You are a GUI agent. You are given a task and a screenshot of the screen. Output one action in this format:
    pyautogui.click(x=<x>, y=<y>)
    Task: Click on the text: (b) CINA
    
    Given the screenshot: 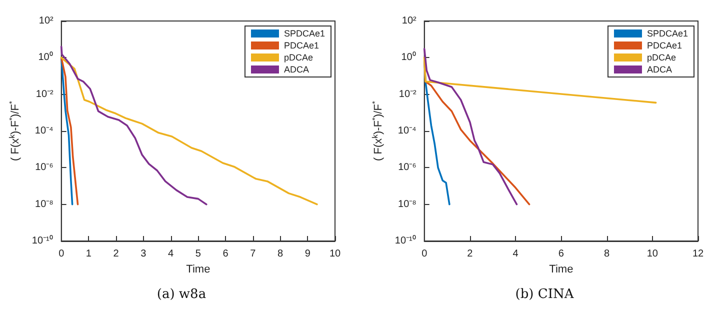 What is the action you would take?
    pyautogui.click(x=544, y=294)
    